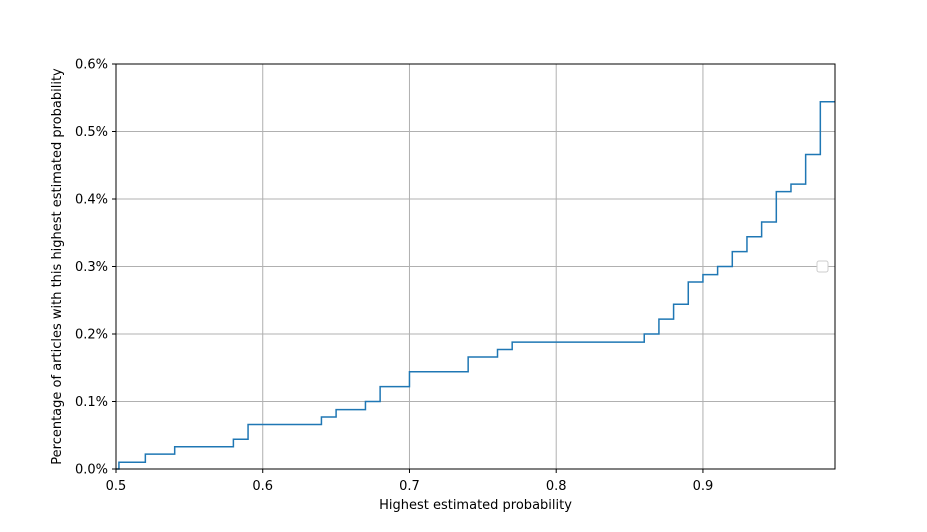 This screenshot has height=532, width=927. Describe the element at coordinates (91, 132) in the screenshot. I see `y-tick-label: 0.5%` at that location.